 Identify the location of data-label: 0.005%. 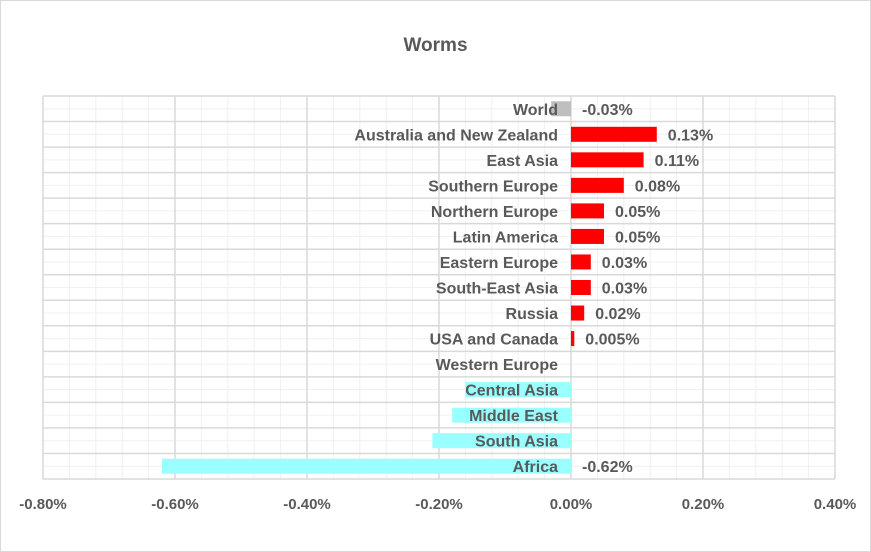
(612, 340).